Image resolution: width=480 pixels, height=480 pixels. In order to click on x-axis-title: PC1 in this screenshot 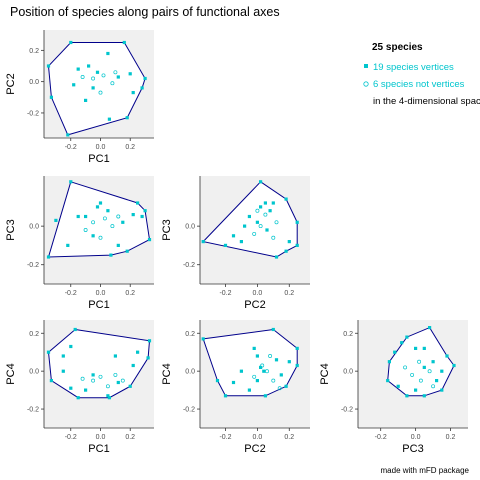, I will do `click(98, 449)`.